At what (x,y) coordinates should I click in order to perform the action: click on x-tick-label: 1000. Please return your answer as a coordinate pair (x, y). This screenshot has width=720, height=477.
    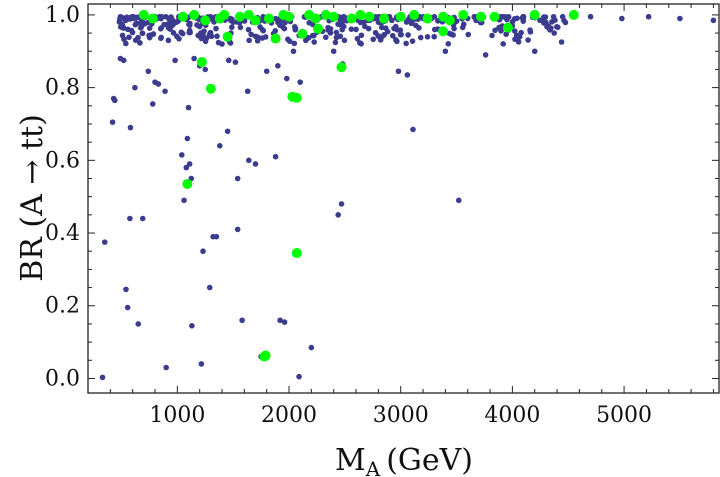
    Looking at the image, I should click on (177, 415).